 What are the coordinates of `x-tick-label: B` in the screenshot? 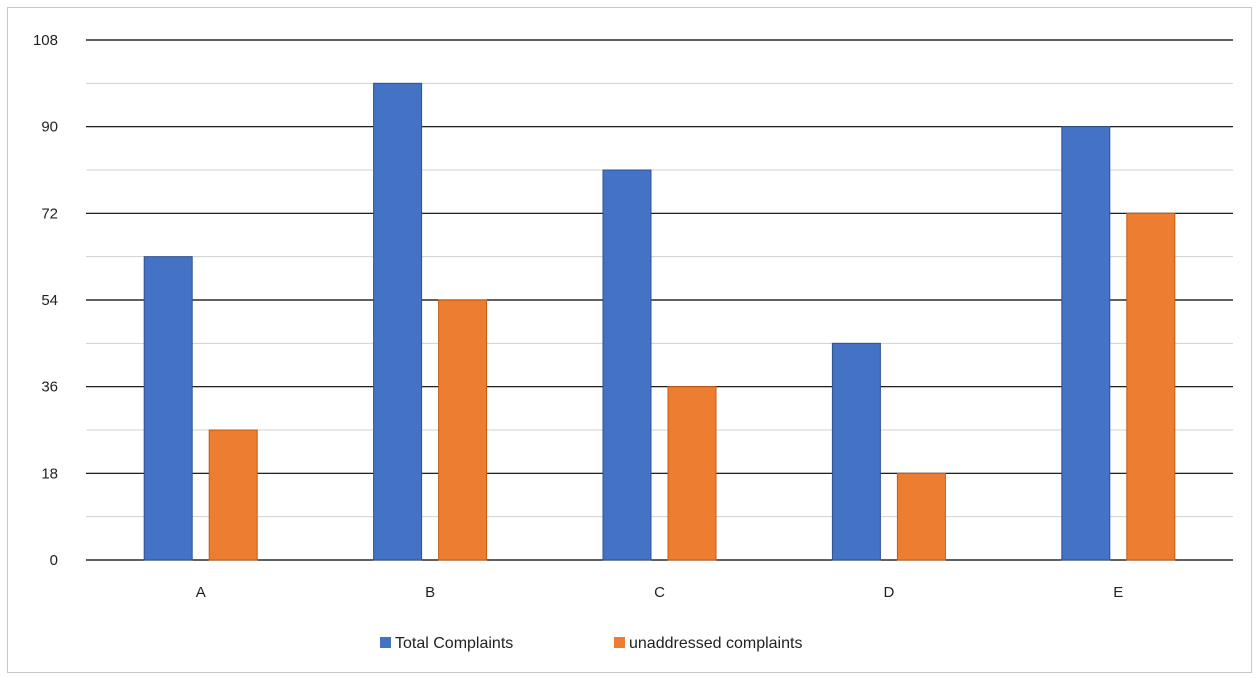 It's located at (430, 592).